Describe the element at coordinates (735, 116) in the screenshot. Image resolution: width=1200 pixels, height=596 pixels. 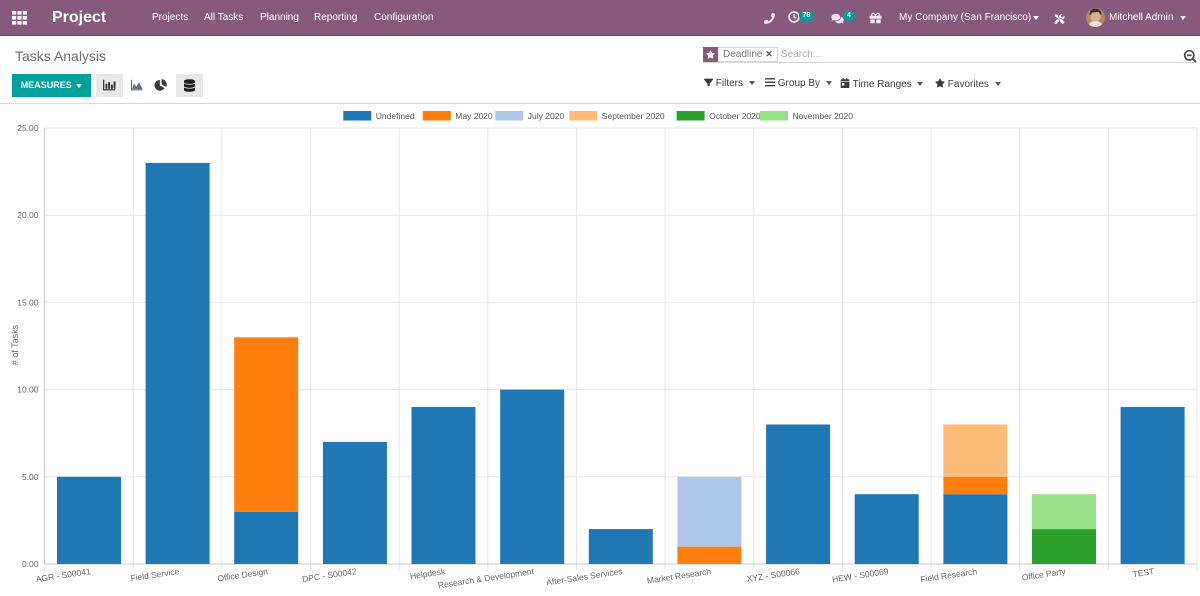
I see `svg-text: October 2020` at that location.